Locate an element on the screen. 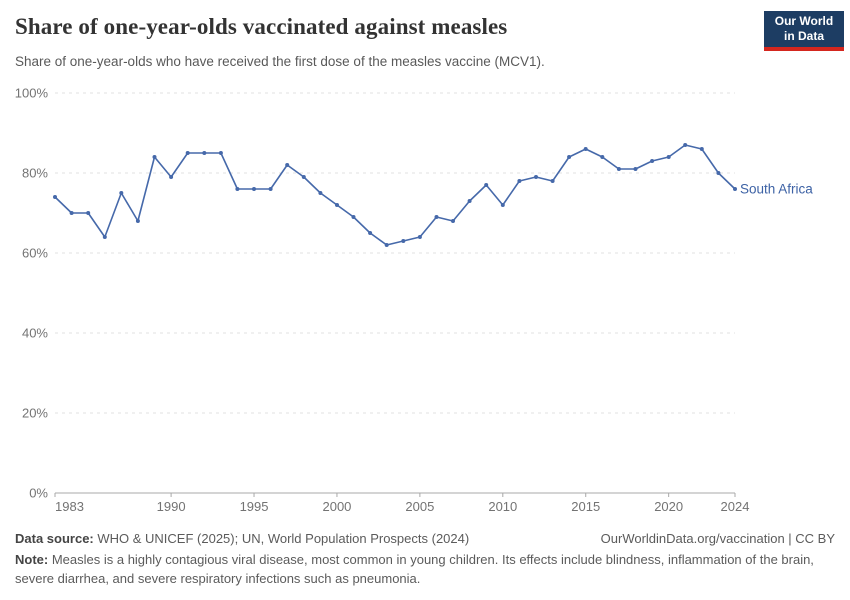 This screenshot has height=600, width=850. owid-logo-line1: Our World is located at coordinates (804, 21).